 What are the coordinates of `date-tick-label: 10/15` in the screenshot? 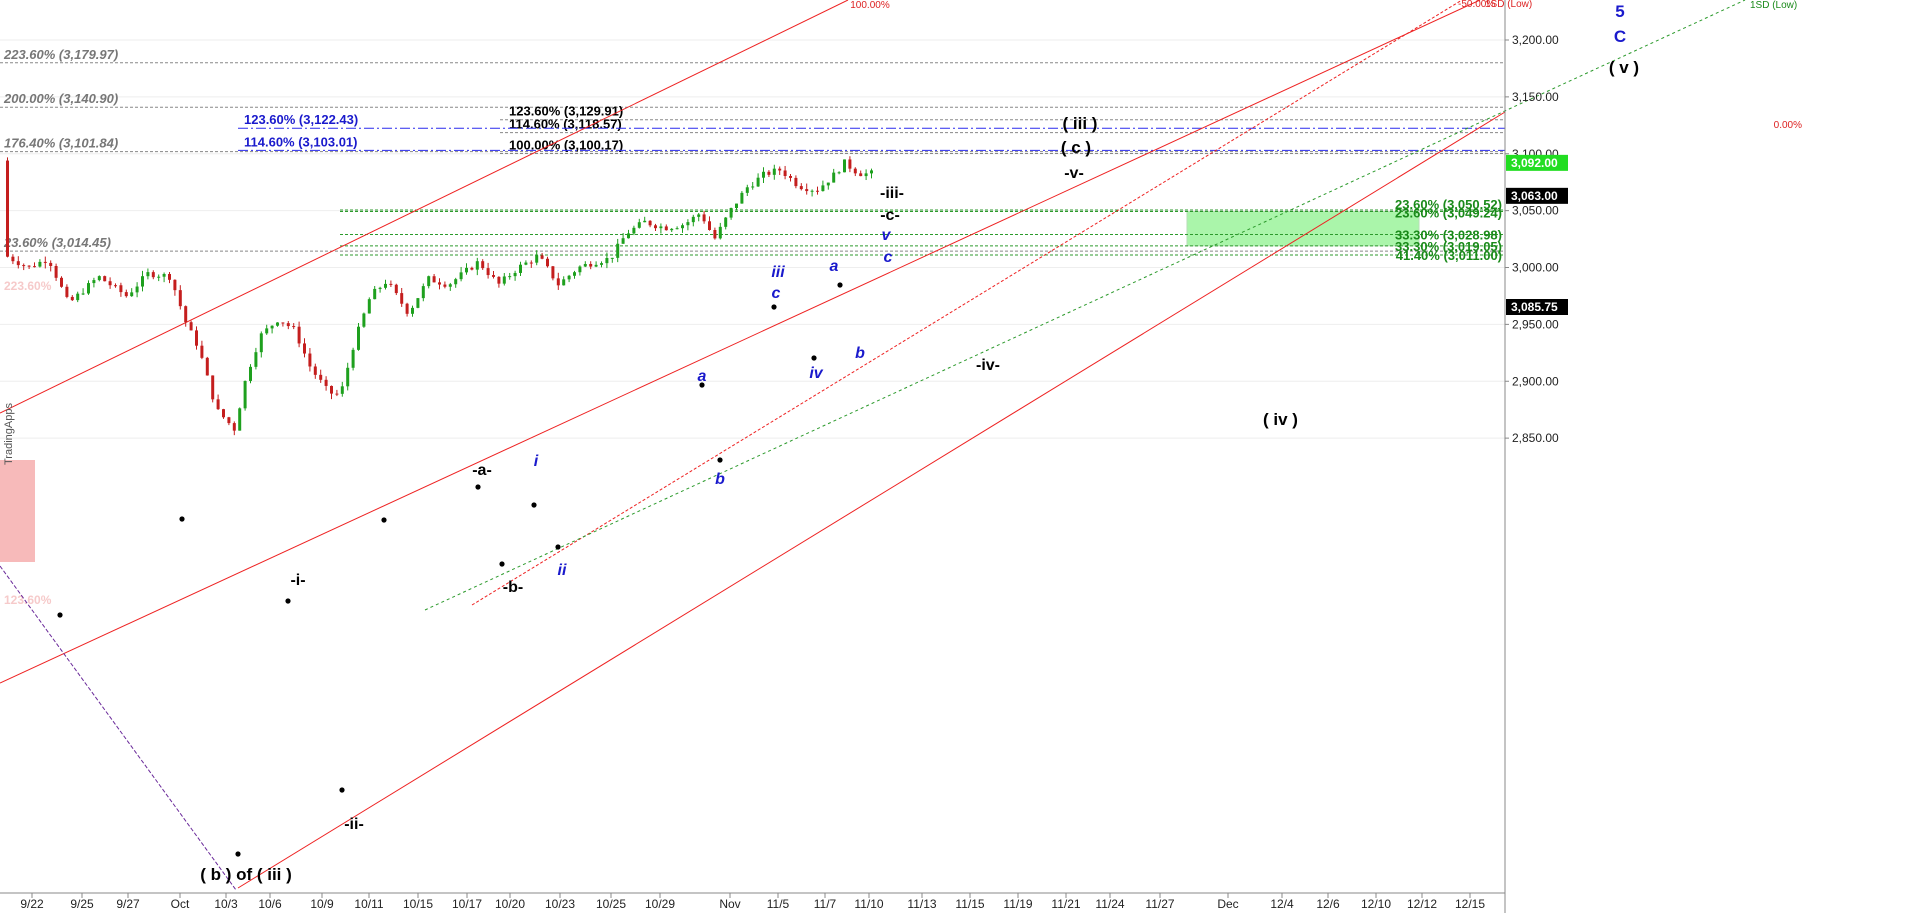 It's located at (418, 904).